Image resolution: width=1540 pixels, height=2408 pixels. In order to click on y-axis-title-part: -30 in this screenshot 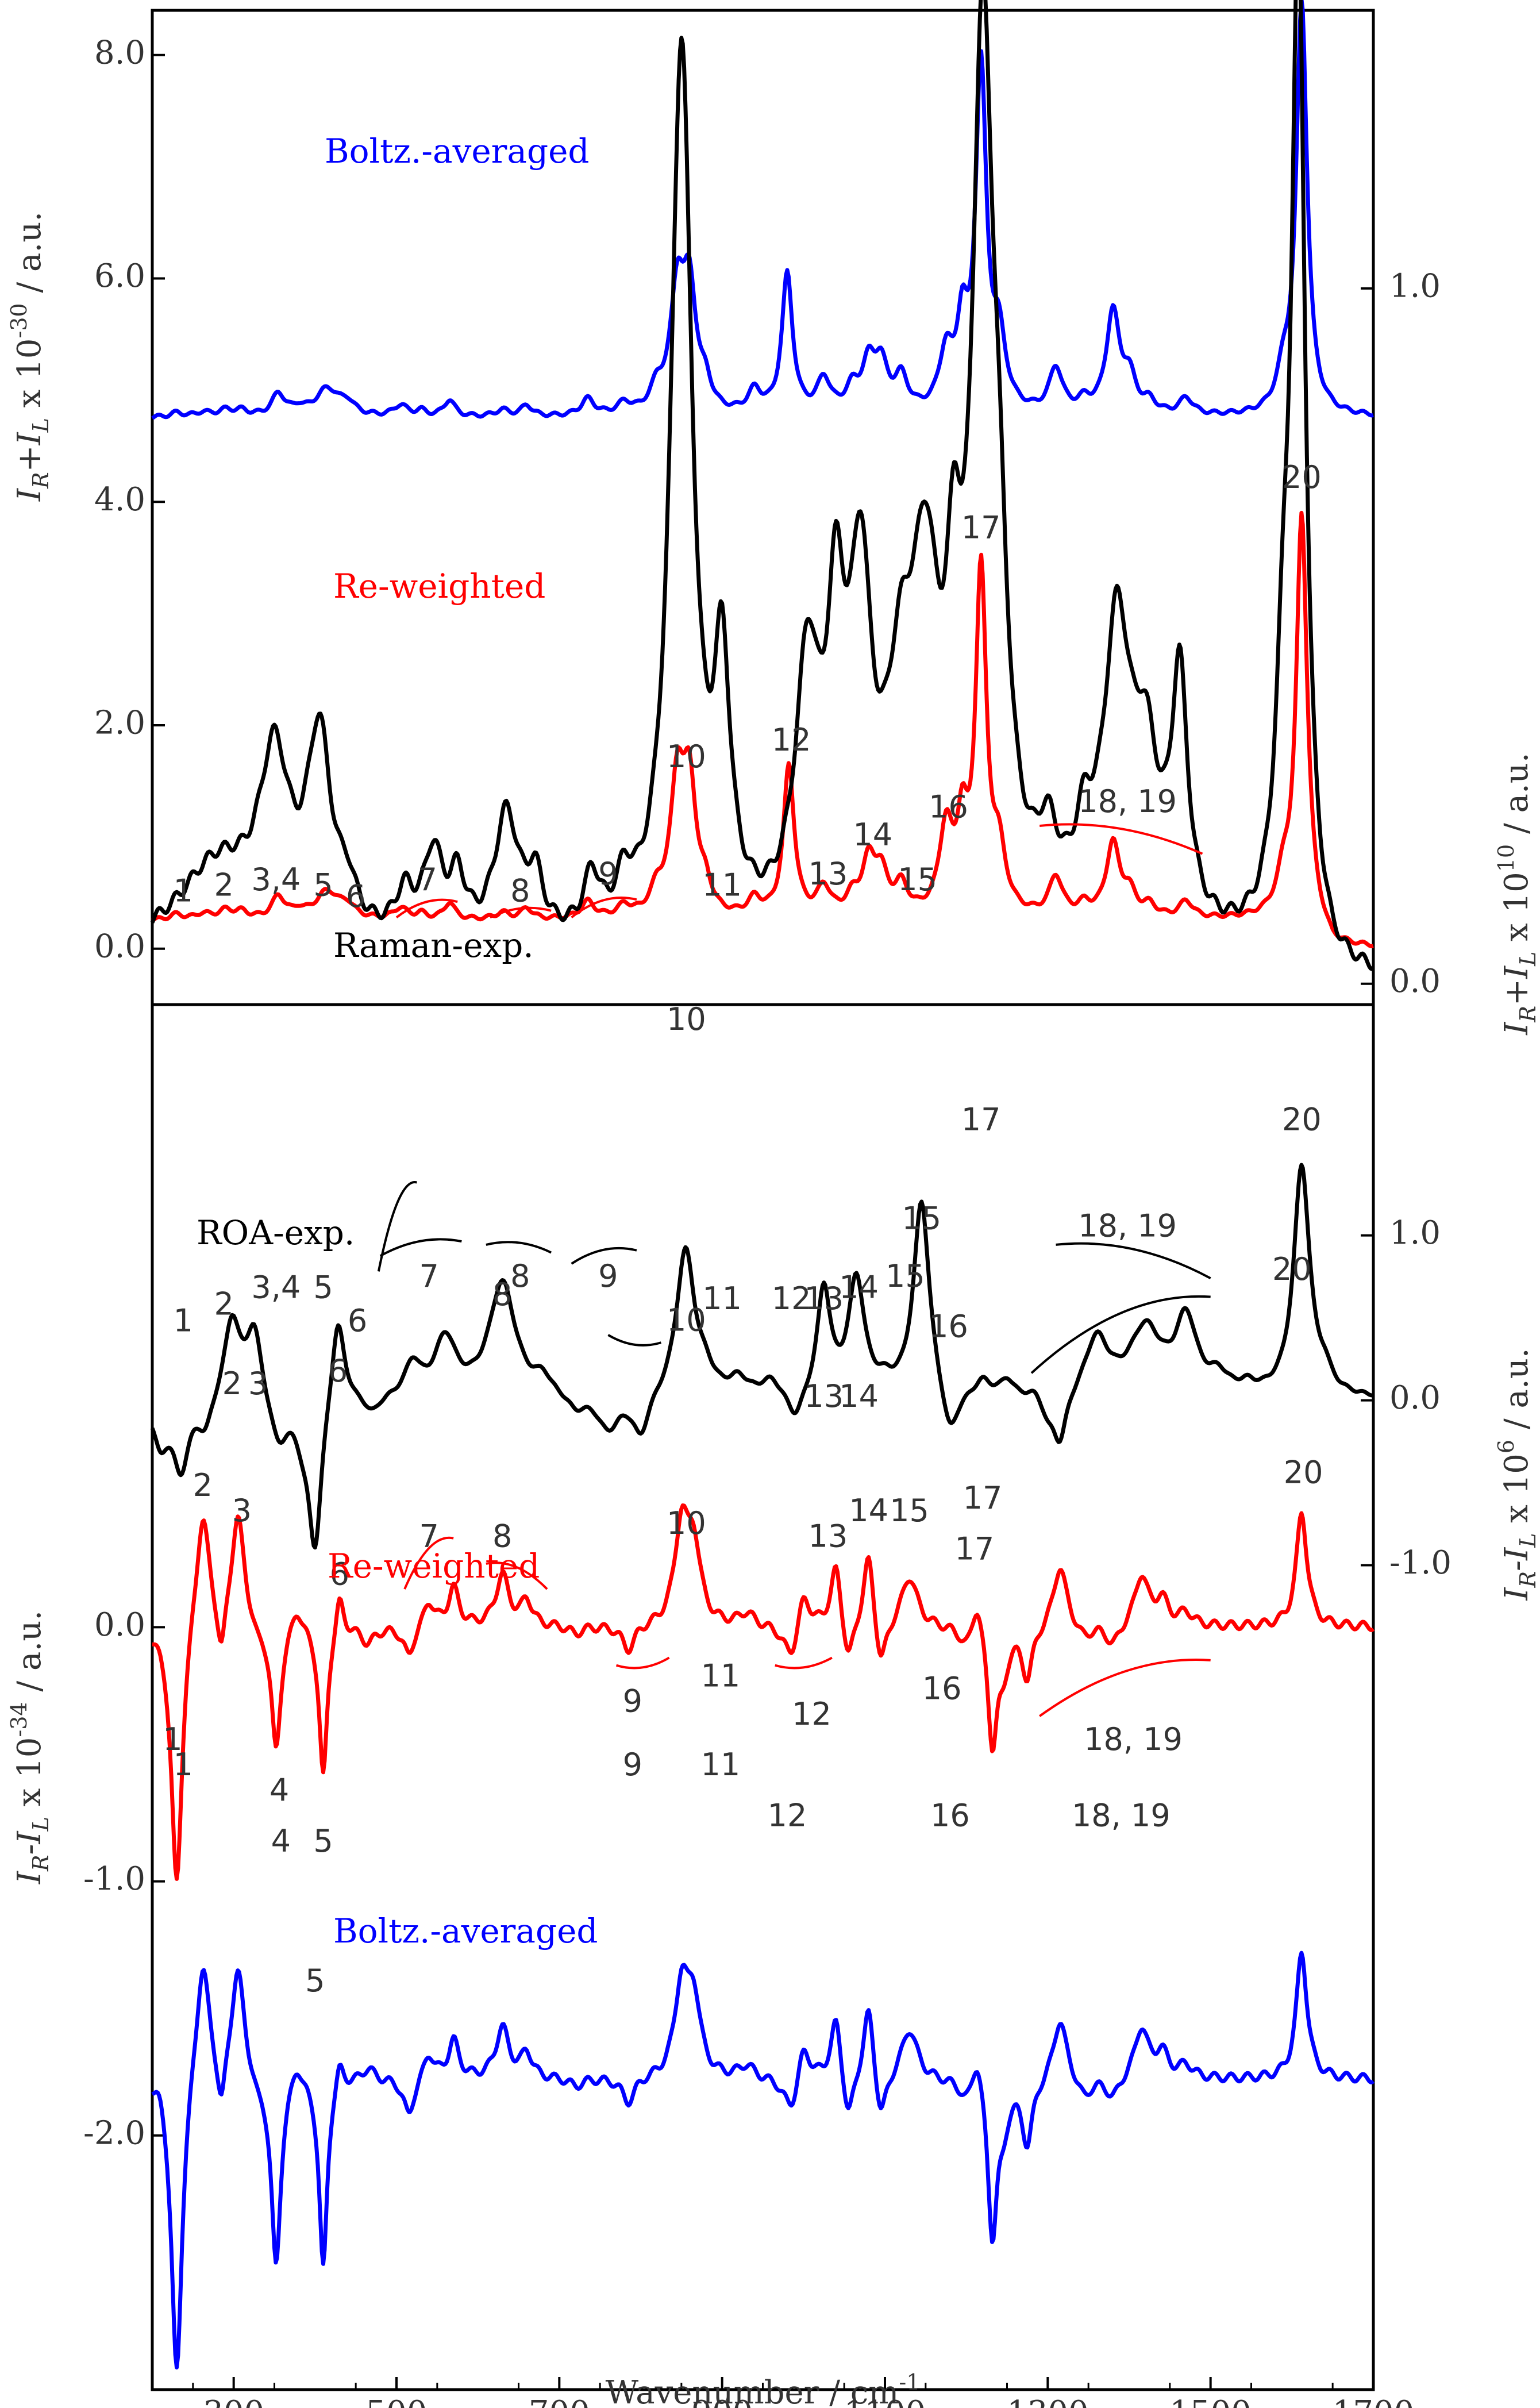, I will do `click(19, 320)`.